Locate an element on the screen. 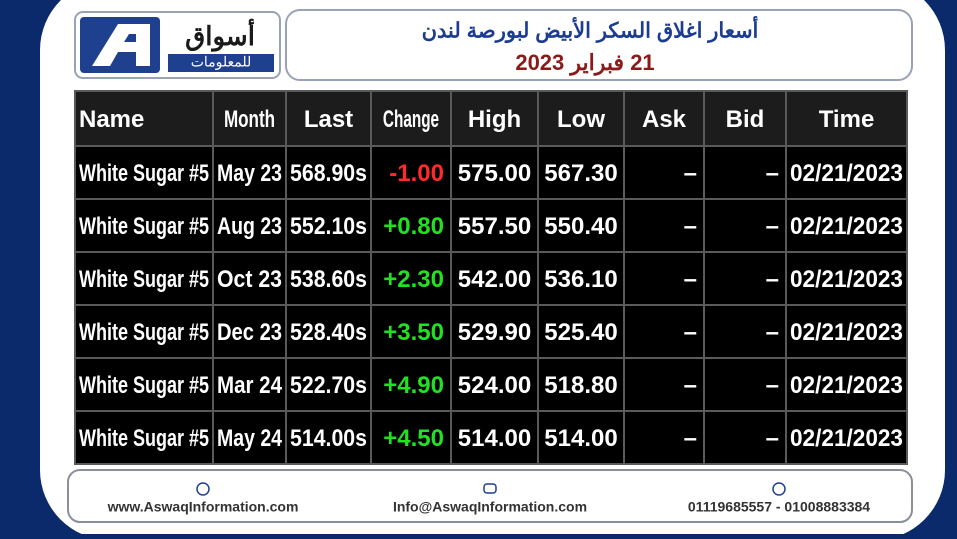 The height and width of the screenshot is (539, 957). cell-text: 567.30 is located at coordinates (580, 173).